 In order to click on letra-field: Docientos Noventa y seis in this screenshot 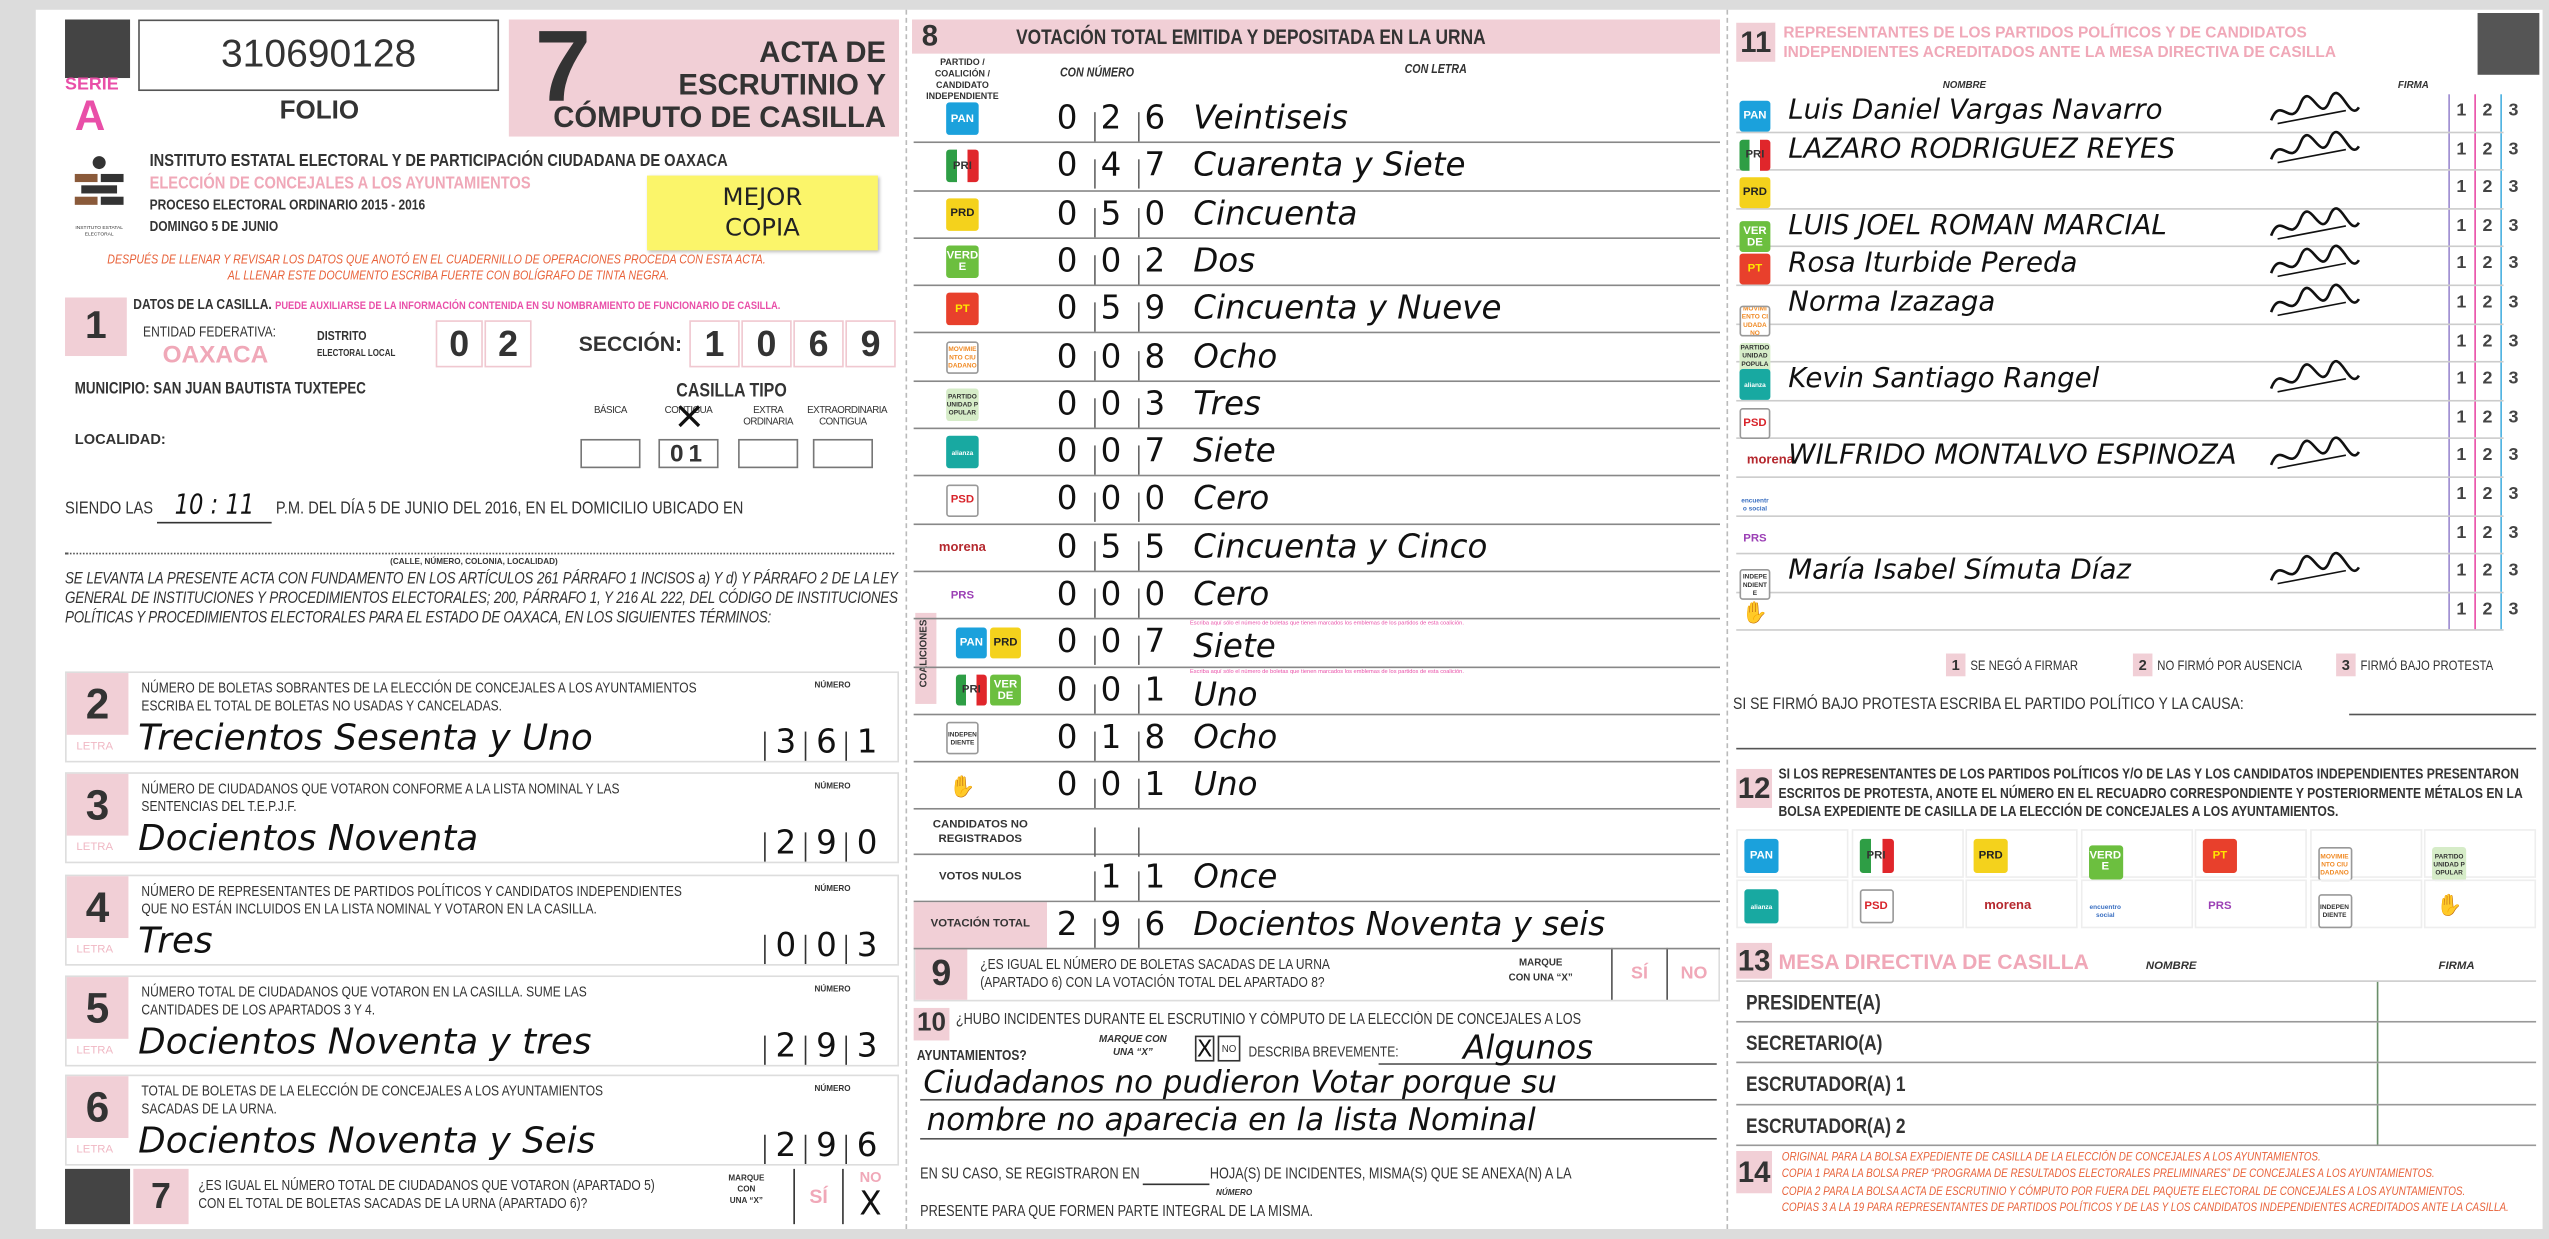, I will do `click(1399, 923)`.